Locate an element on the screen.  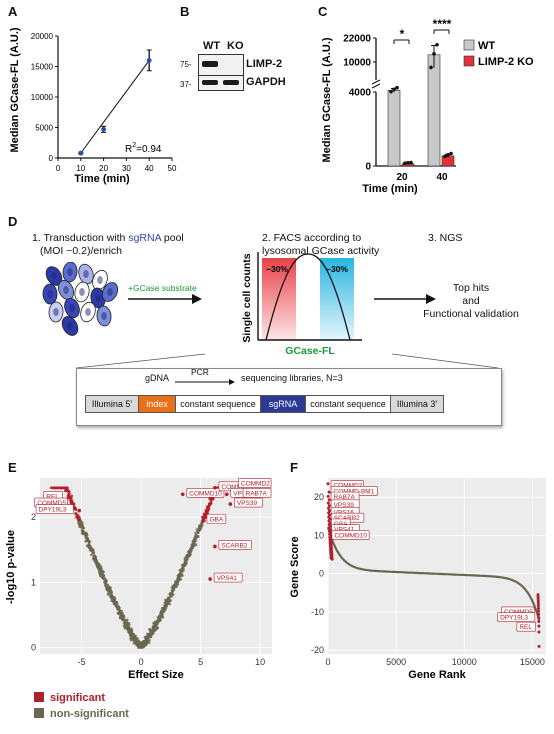
point-label-gba: GBA is located at coordinates (216, 519).